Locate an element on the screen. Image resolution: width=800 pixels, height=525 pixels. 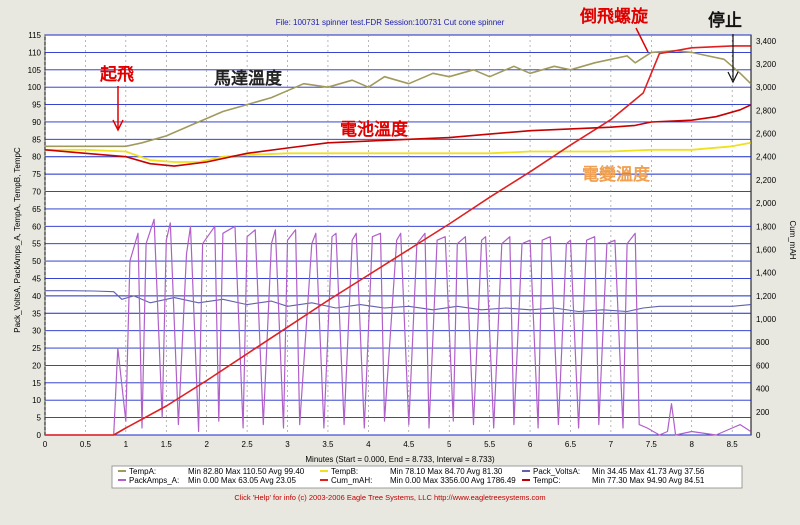
y-tick-label: 95 is located at coordinates (36, 105).